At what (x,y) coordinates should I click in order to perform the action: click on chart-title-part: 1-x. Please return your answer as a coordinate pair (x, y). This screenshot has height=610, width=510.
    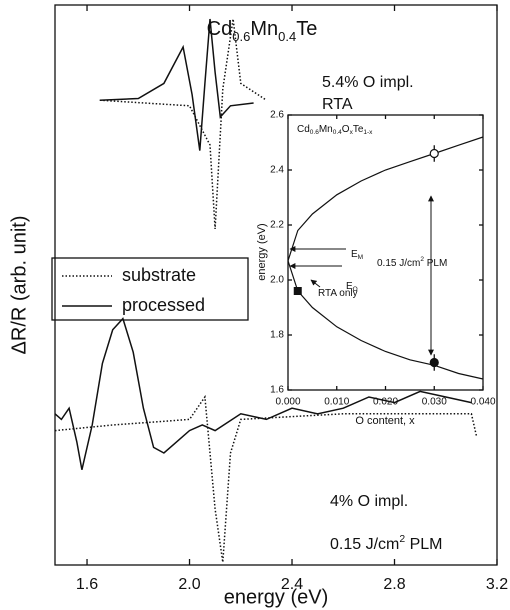
    Looking at the image, I should click on (368, 132).